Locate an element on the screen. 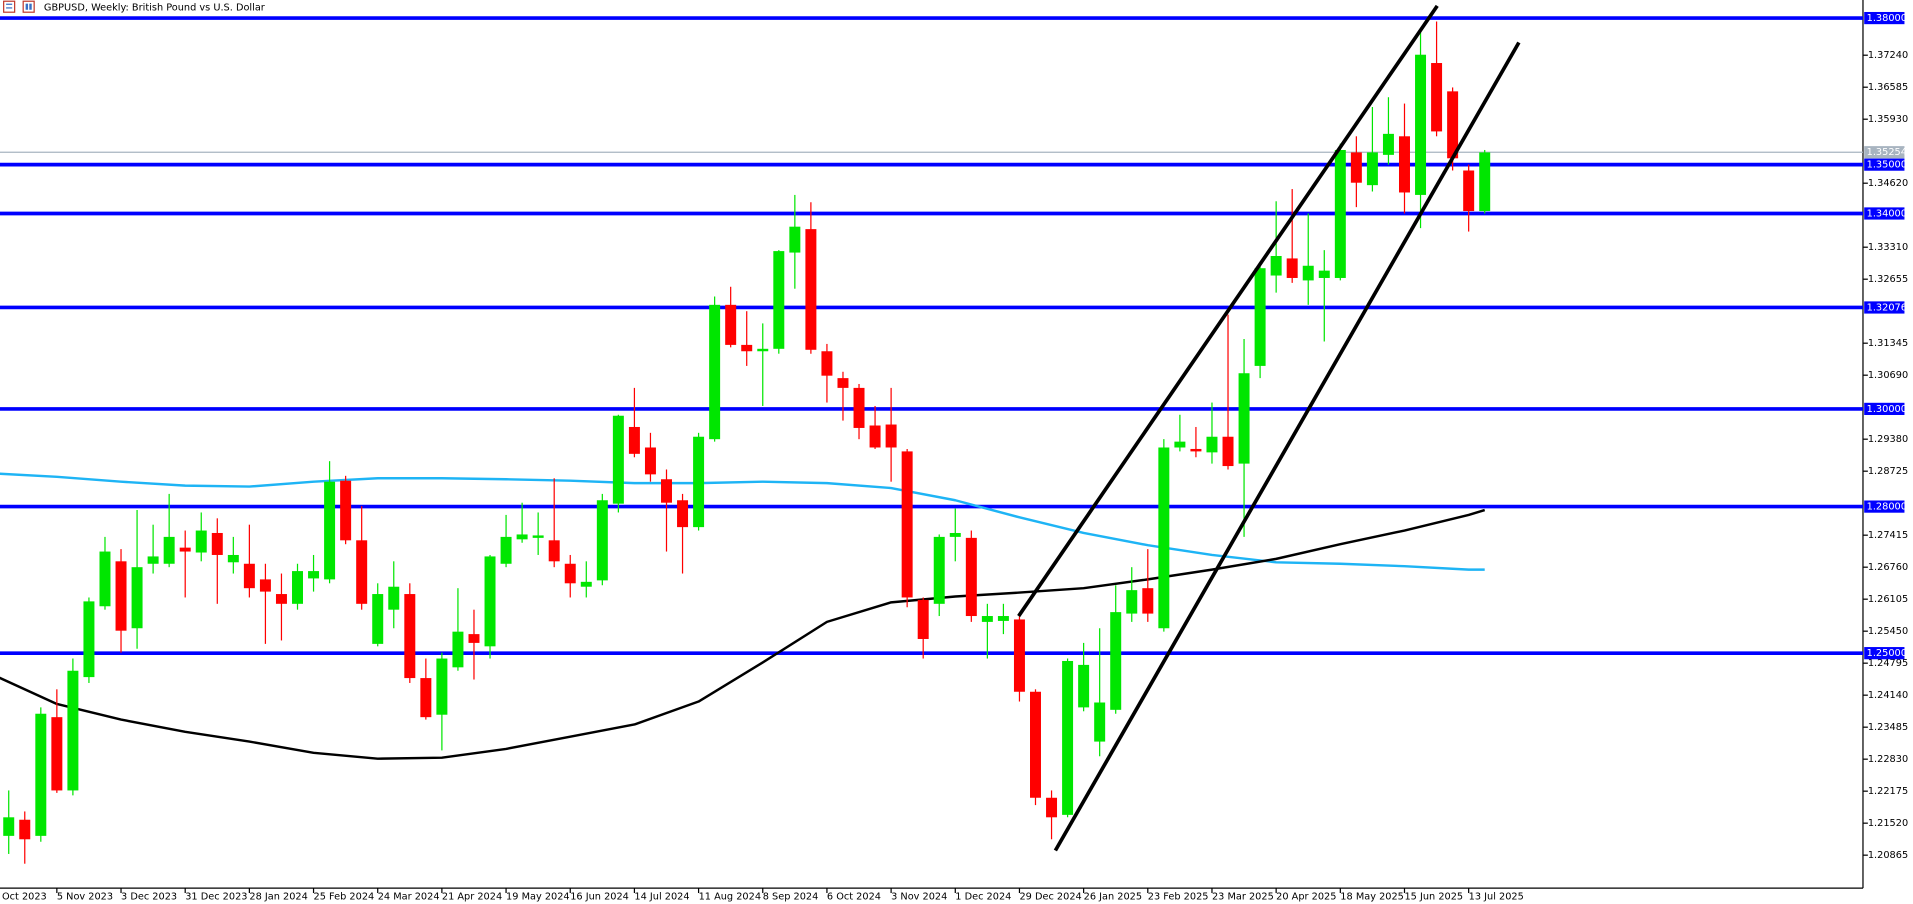  y-tick-label: 1.33310 is located at coordinates (1888, 247).